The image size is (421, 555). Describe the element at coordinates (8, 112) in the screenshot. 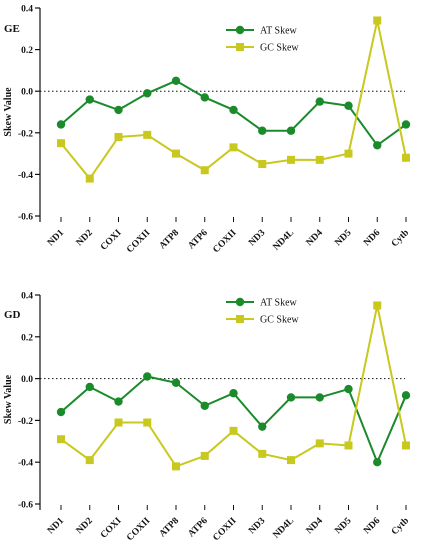

I see `y-axis-title: Skew Value` at that location.